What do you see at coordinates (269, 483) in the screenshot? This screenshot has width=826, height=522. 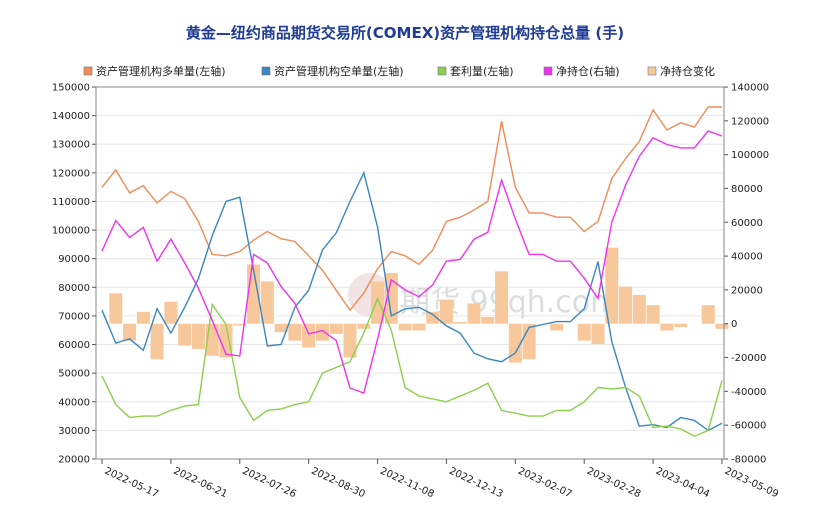 I see `x-tick-label: 2022-07-26` at bounding box center [269, 483].